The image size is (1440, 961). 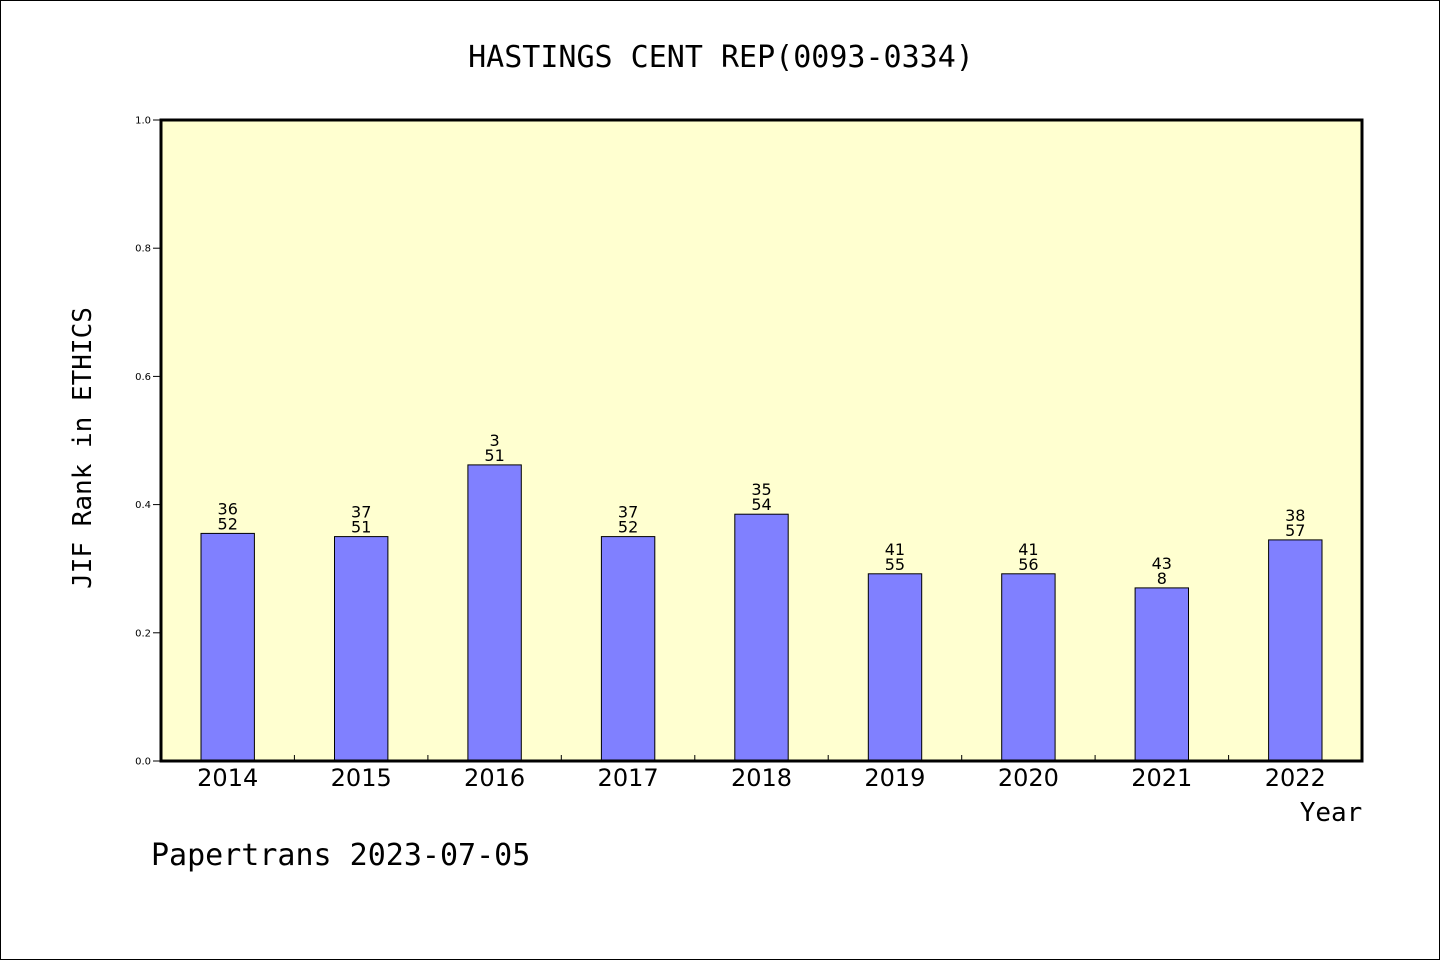 What do you see at coordinates (1028, 549) in the screenshot?
I see `bar-label-top-2020: 41` at bounding box center [1028, 549].